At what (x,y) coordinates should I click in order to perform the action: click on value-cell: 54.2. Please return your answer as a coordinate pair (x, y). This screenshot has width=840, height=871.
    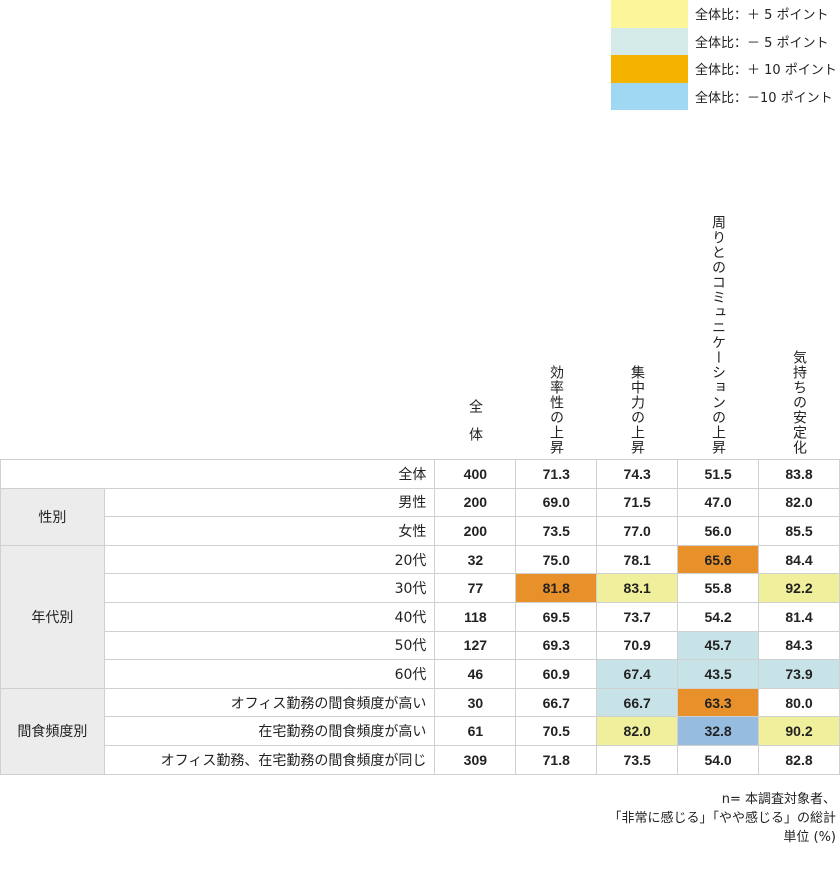
    Looking at the image, I should click on (718, 616).